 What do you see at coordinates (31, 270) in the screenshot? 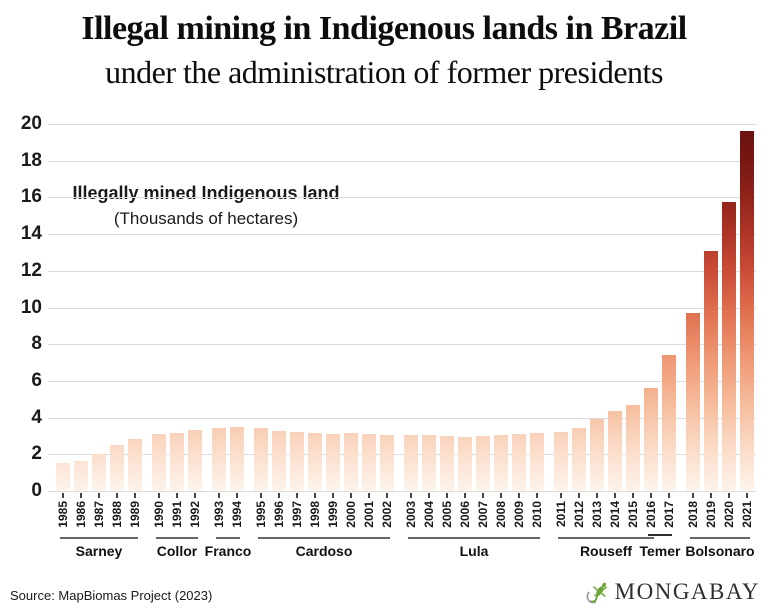
I see `y-axis-tick-label: 12` at bounding box center [31, 270].